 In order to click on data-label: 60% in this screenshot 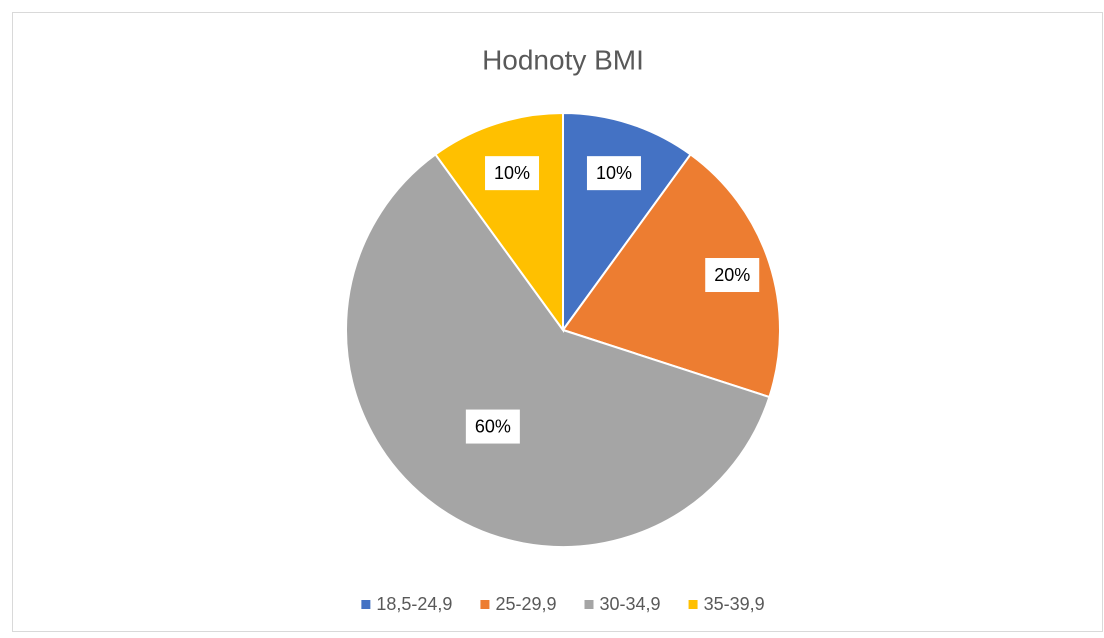, I will do `click(493, 426)`.